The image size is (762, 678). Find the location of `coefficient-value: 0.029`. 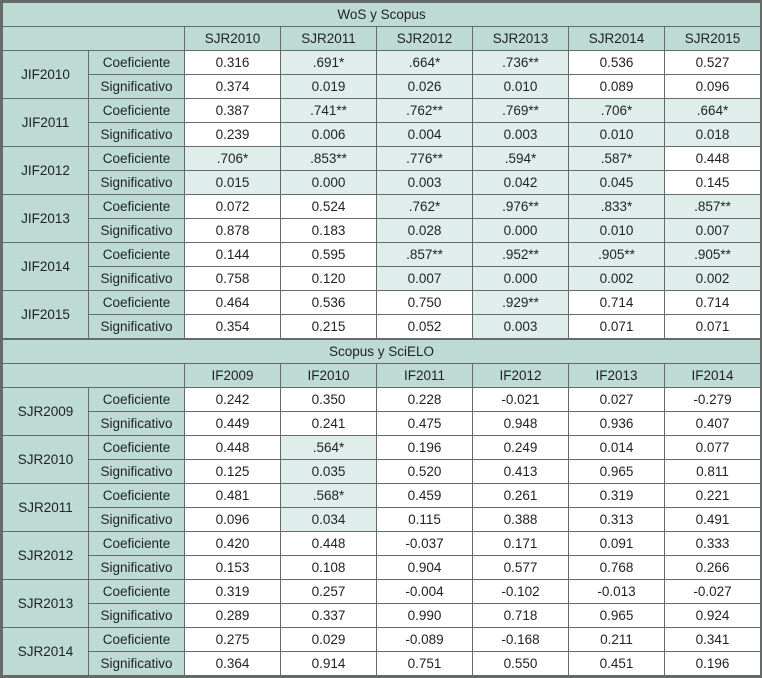

coefficient-value: 0.029 is located at coordinates (328, 639).